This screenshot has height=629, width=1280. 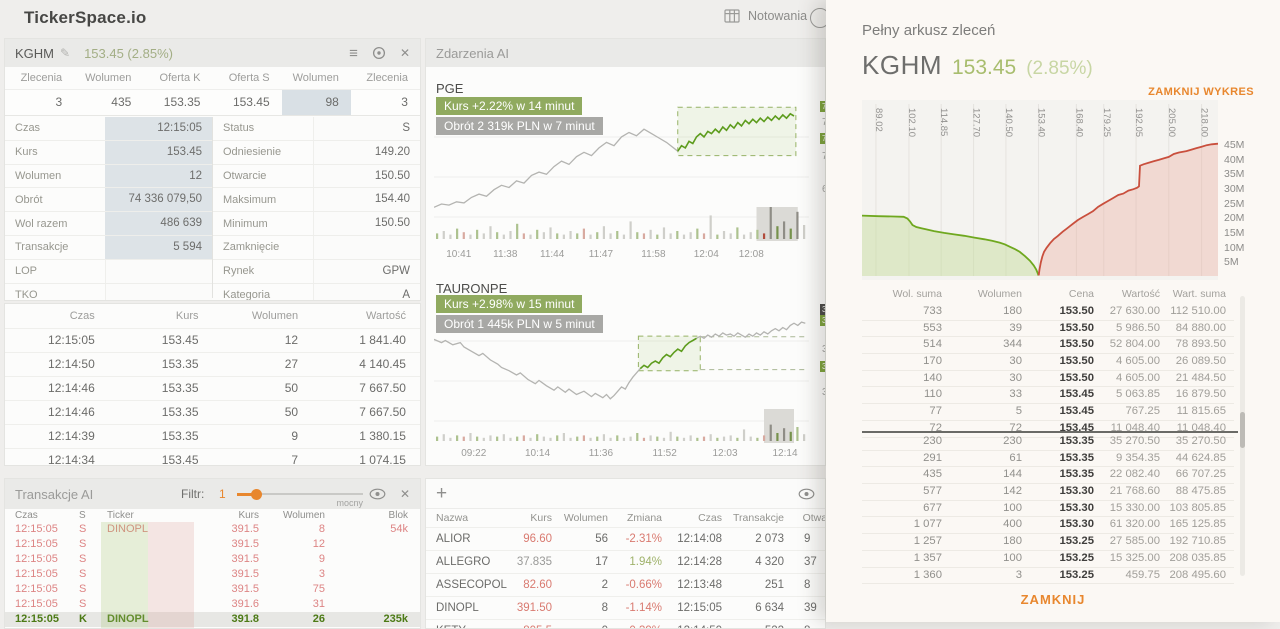 I want to click on pge-label: PGE, so click(x=450, y=88).